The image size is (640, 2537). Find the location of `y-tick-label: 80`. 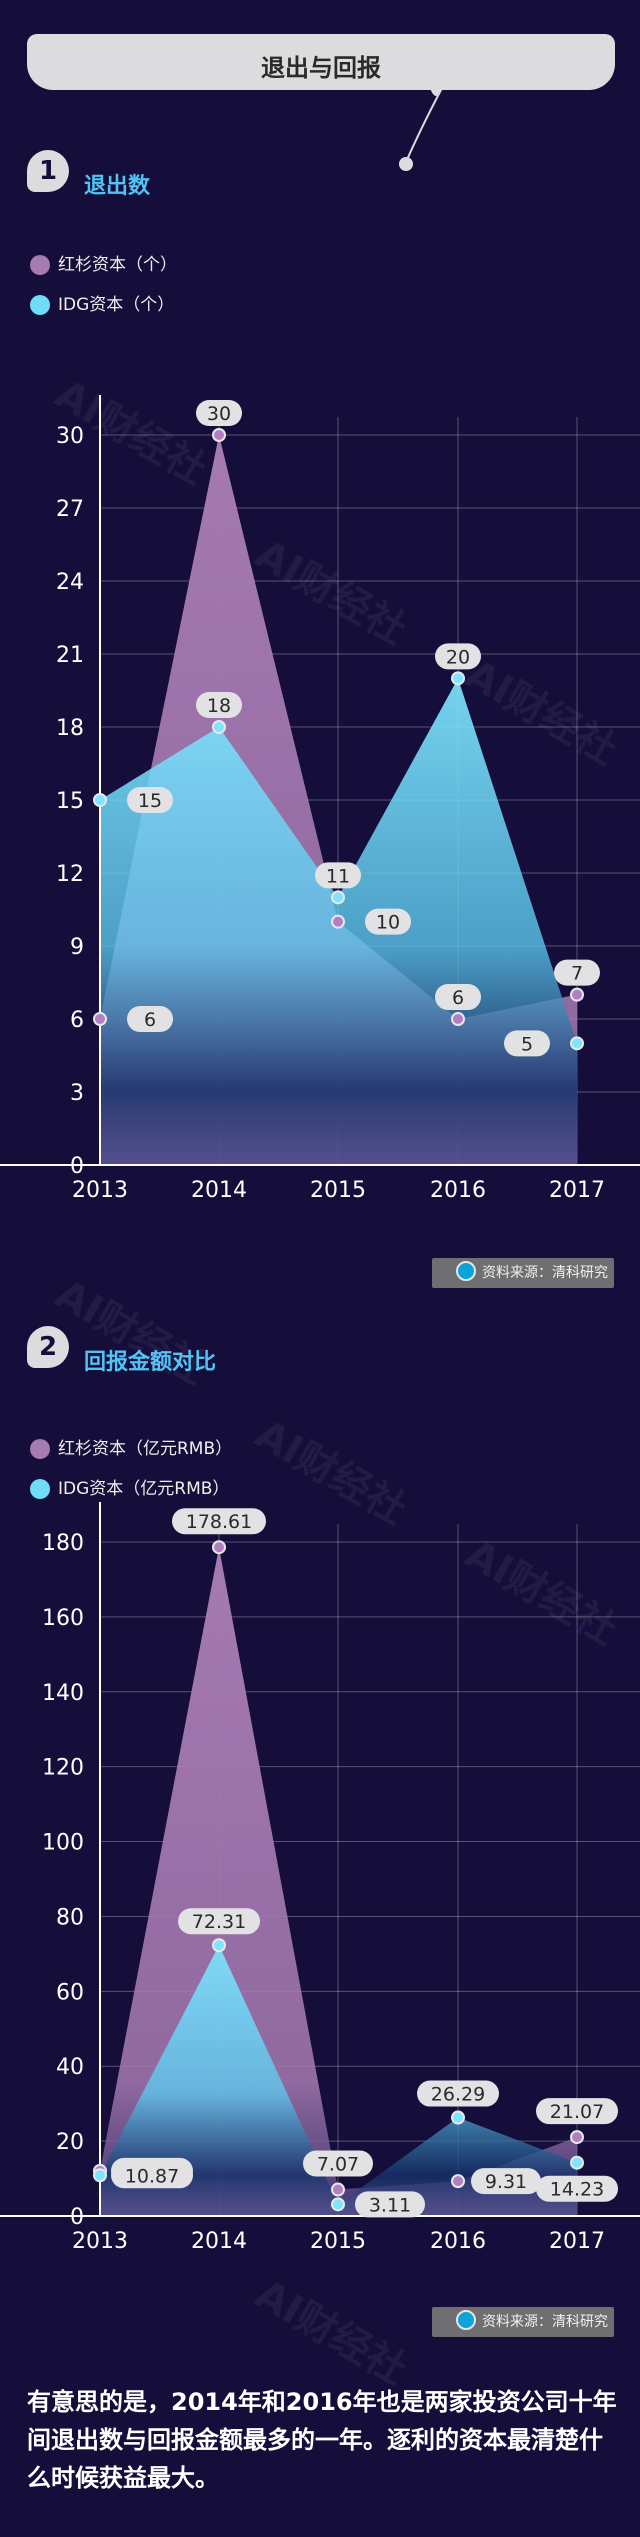

y-tick-label: 80 is located at coordinates (70, 1917).